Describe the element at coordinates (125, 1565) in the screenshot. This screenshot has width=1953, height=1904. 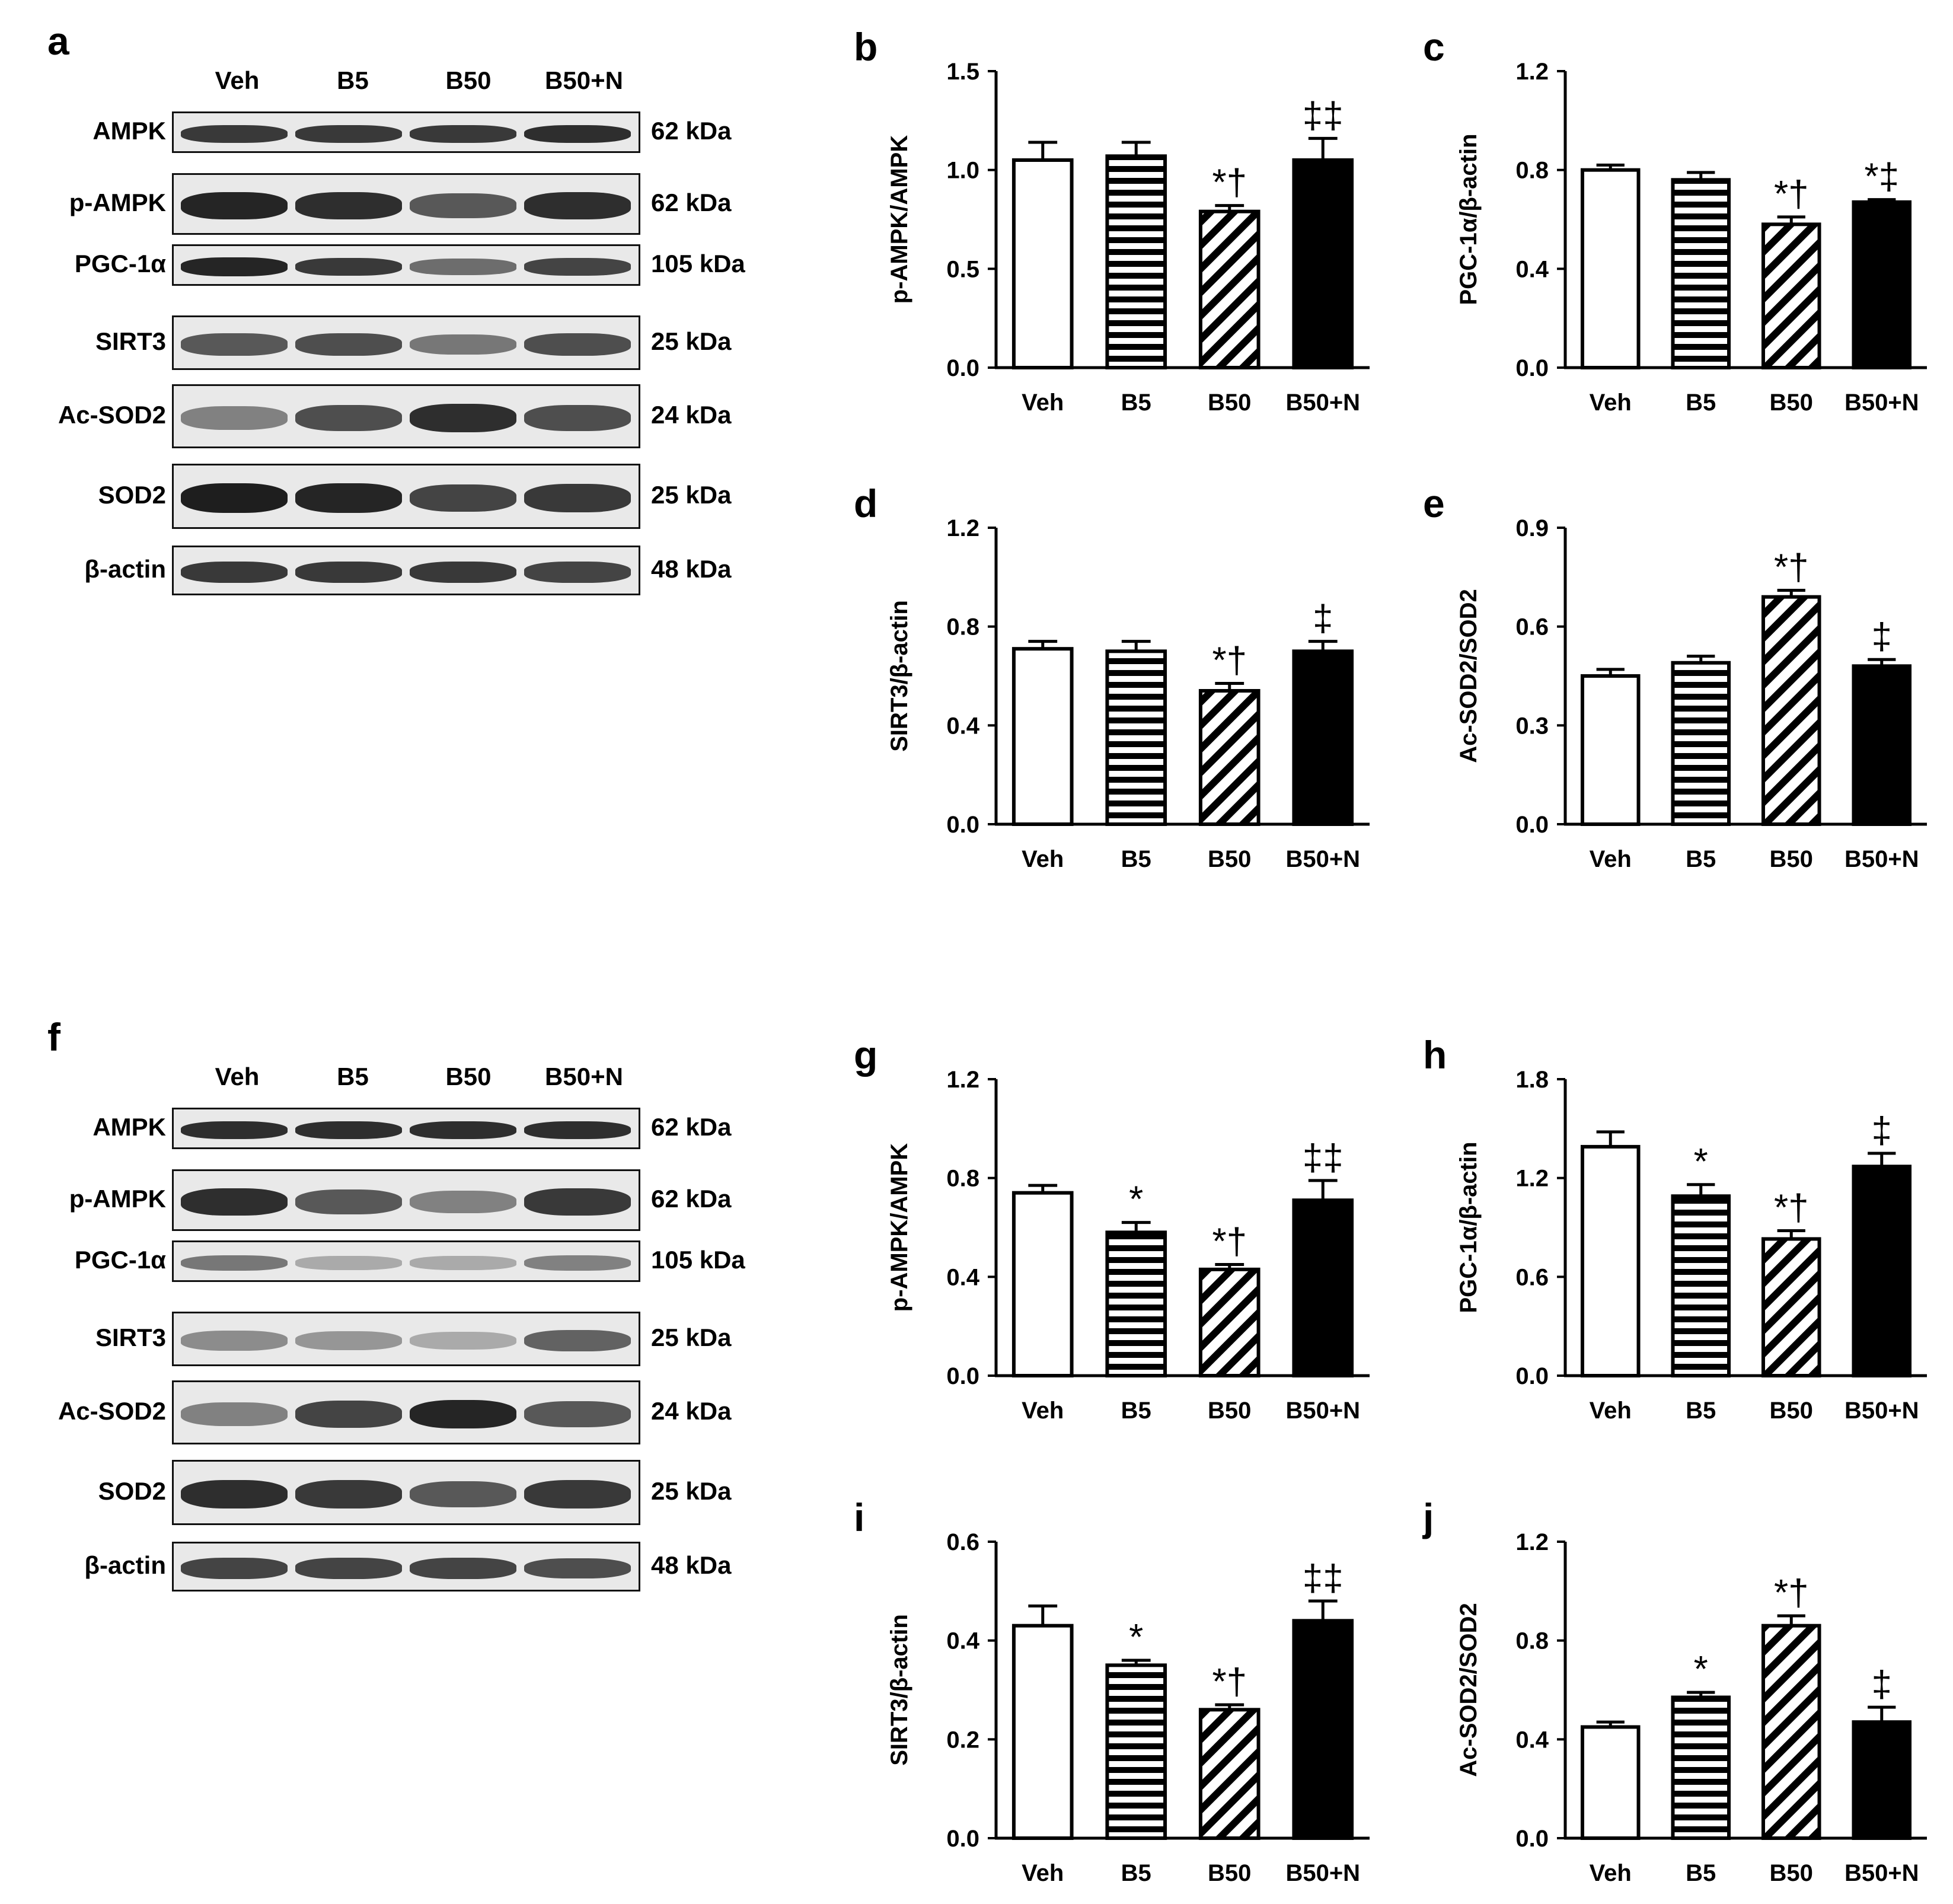
I see `protein-label: β-actin` at that location.